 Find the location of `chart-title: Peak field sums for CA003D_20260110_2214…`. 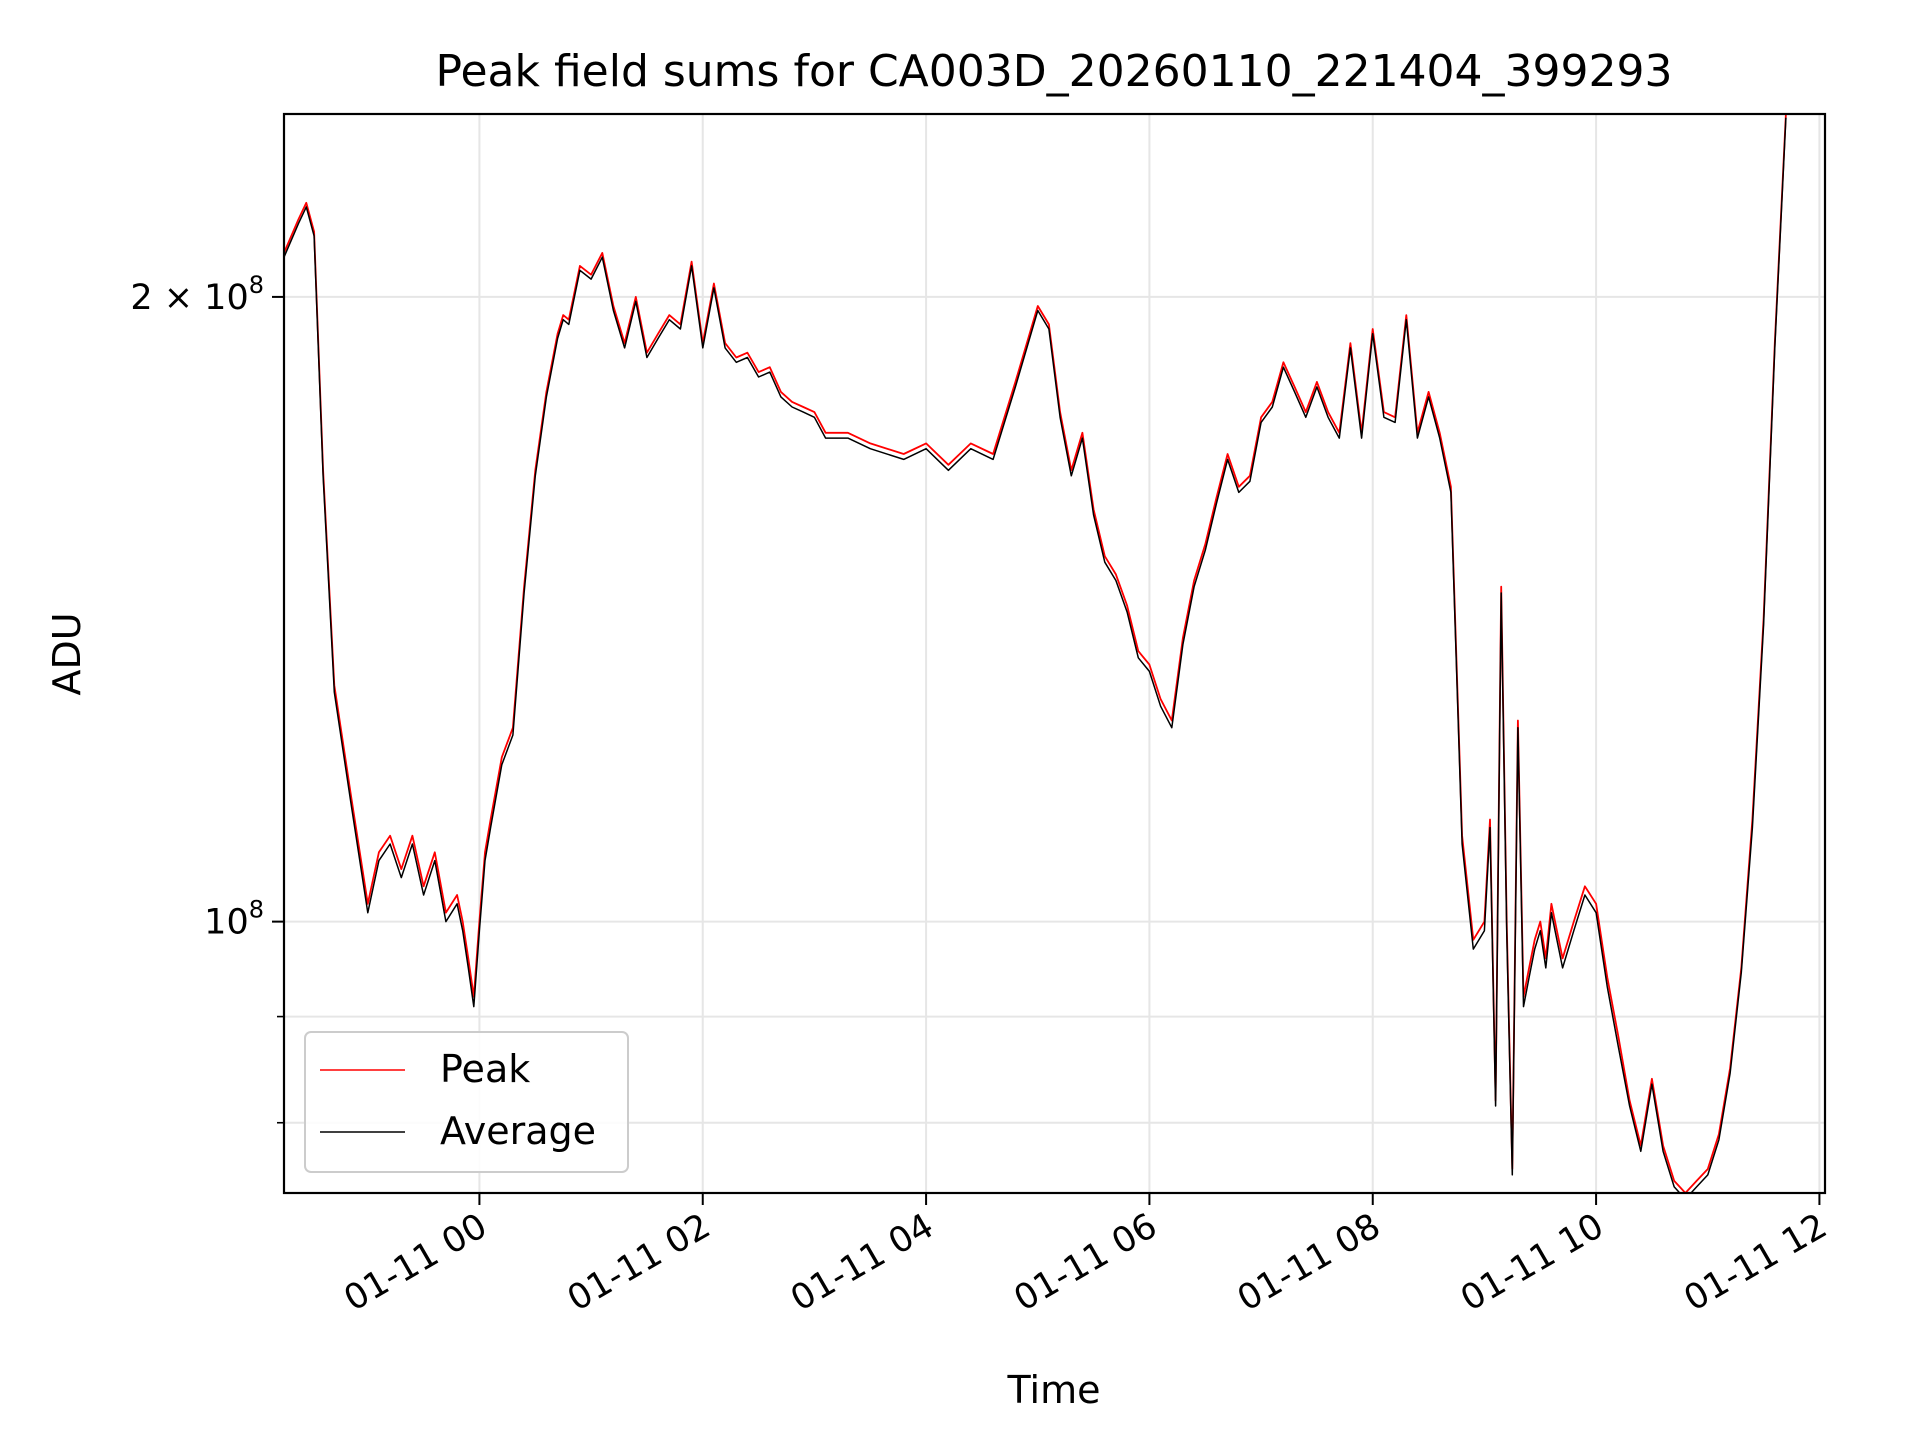

chart-title: Peak field sums for CA003D_20260110_2214… is located at coordinates (1053, 71).